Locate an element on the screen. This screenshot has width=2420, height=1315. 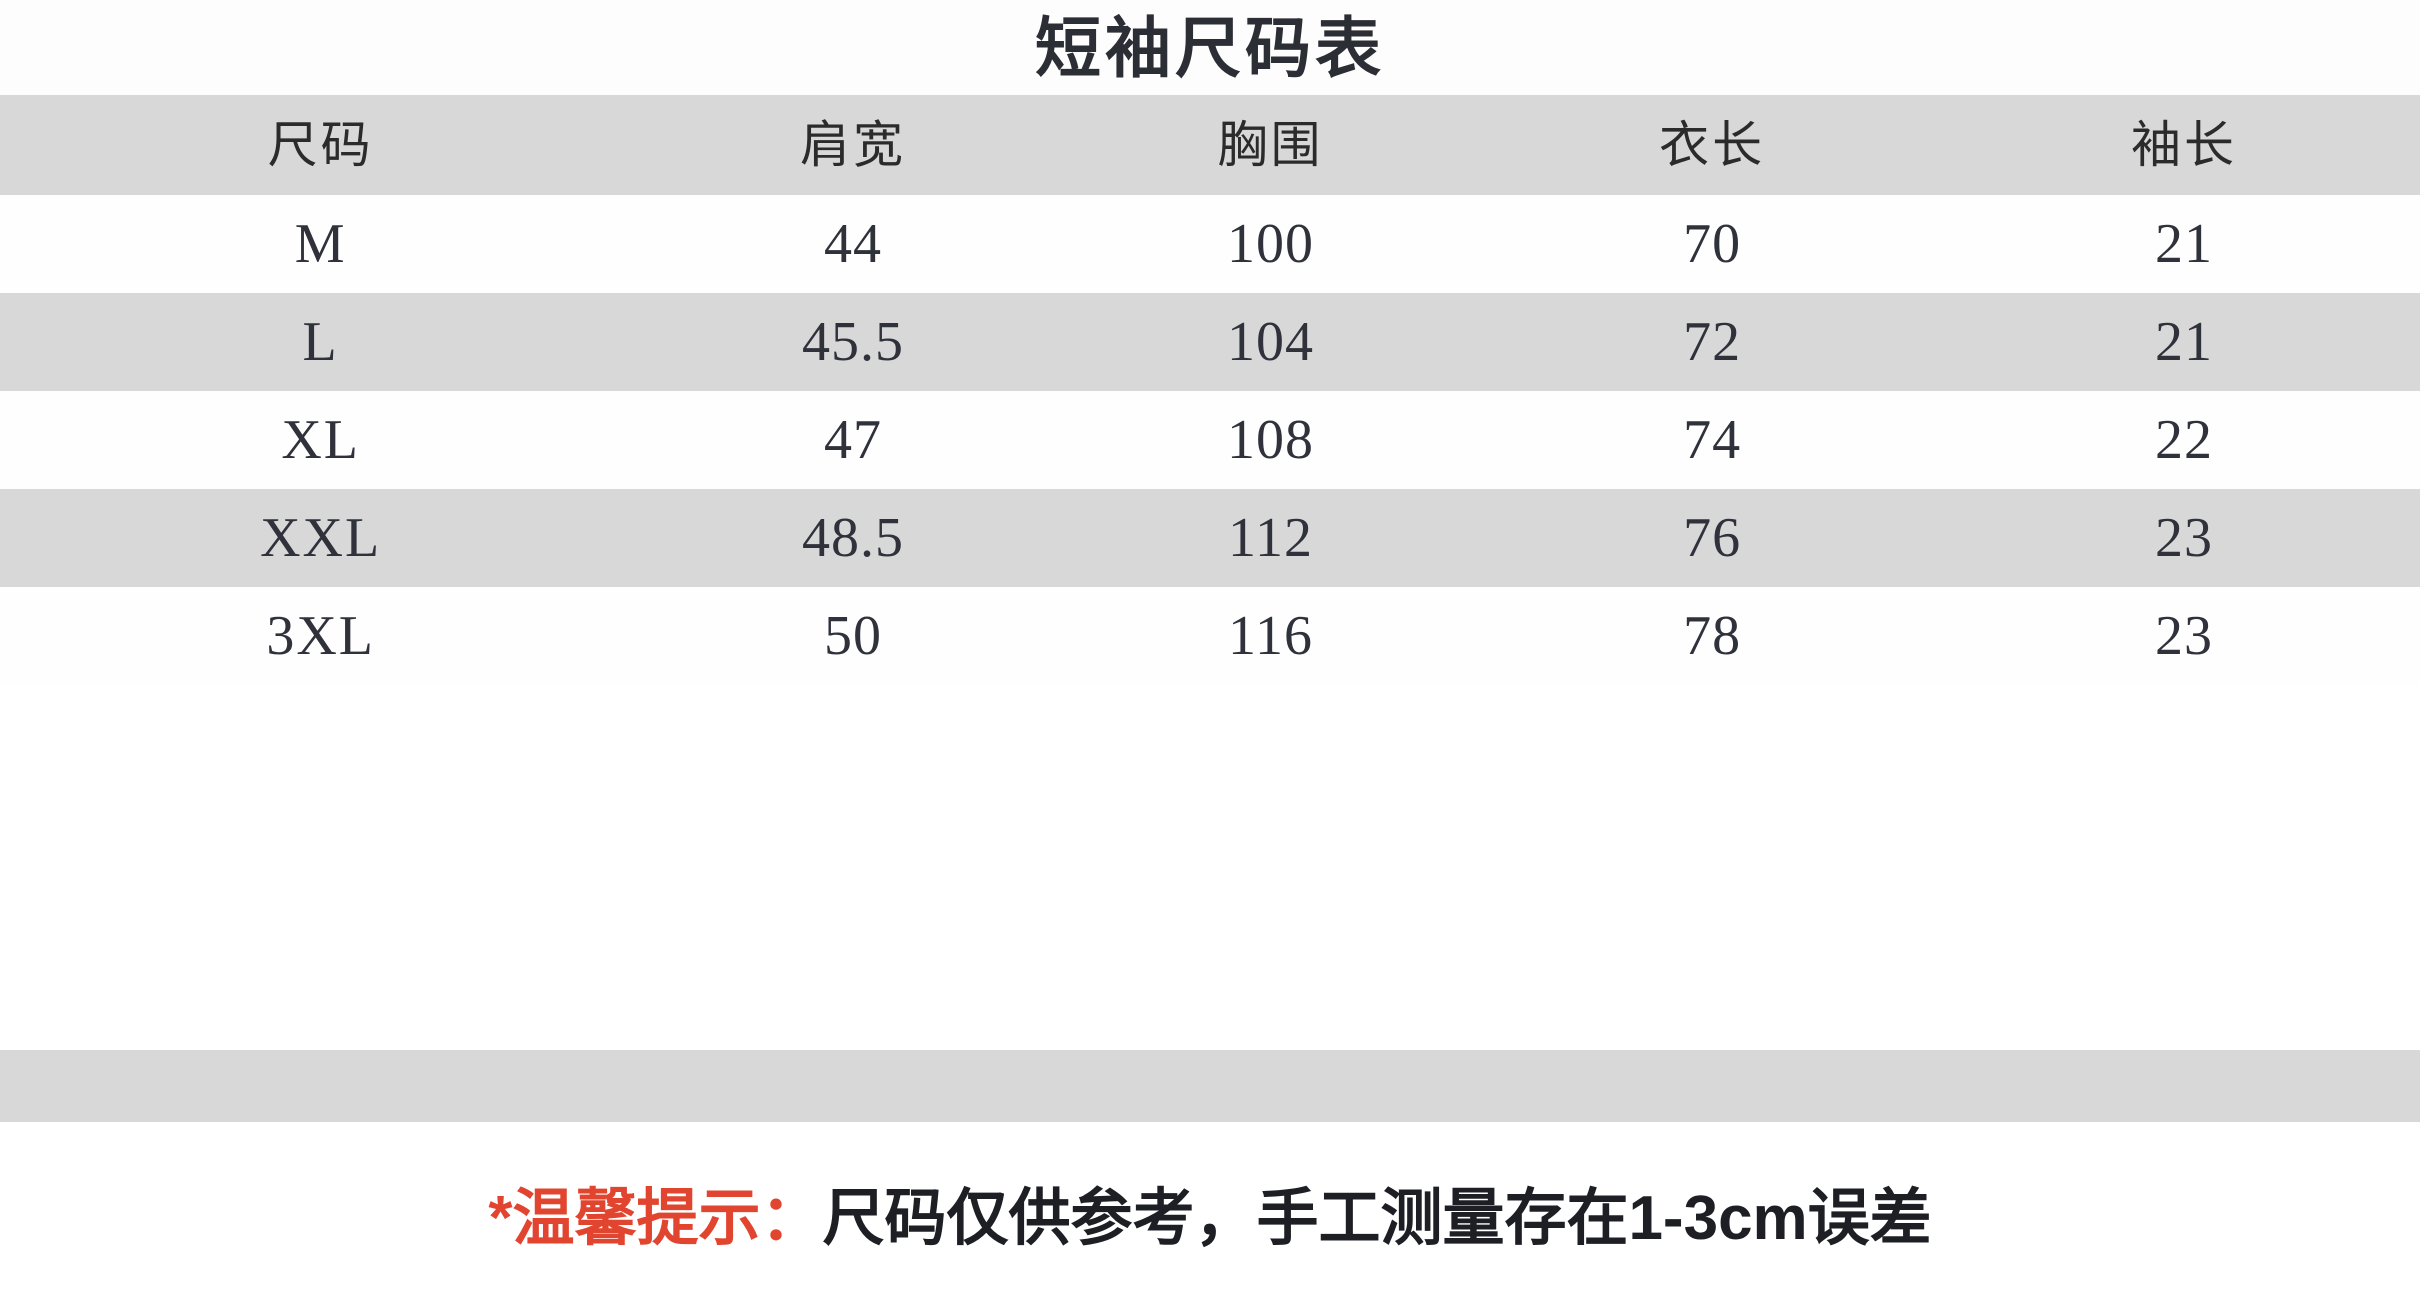
cell-shoulder: 48.5 is located at coordinates (853, 538).